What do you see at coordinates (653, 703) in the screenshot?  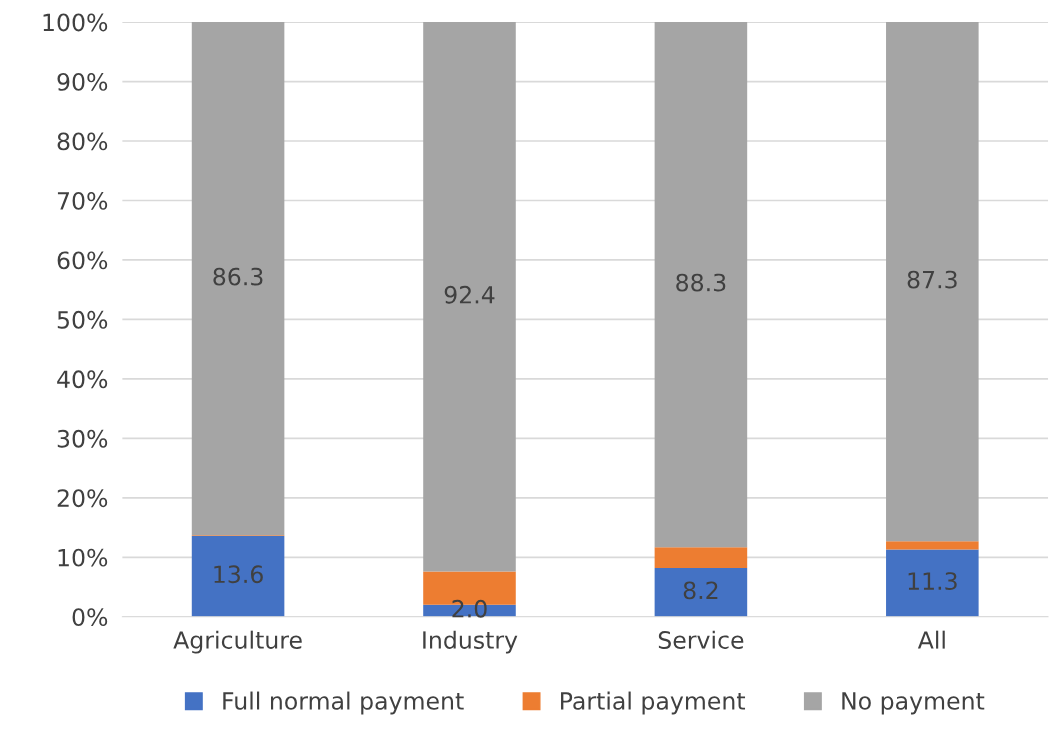 I see `legend-label: Partial payment` at bounding box center [653, 703].